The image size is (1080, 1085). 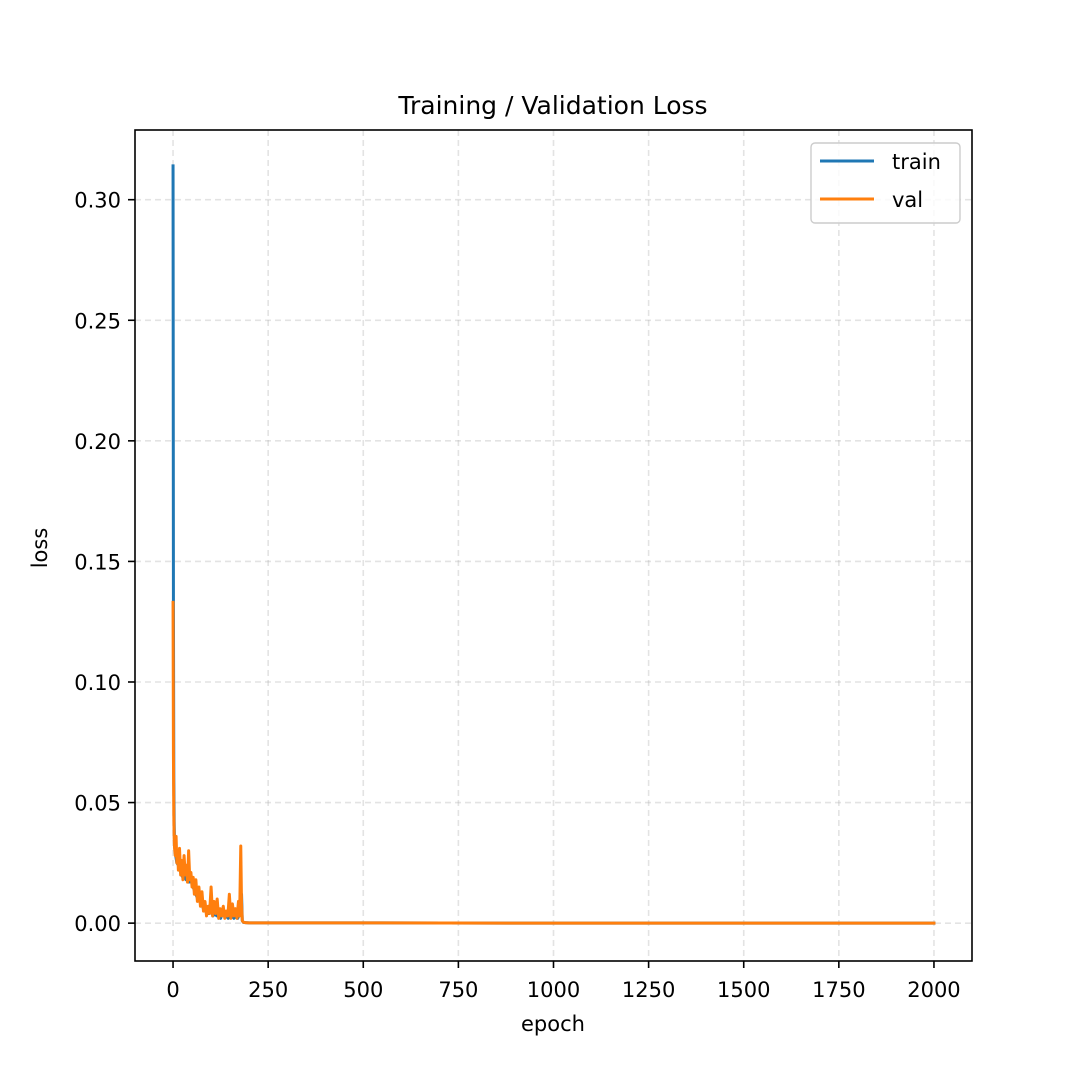 What do you see at coordinates (97, 321) in the screenshot?
I see `y-tick-label: 0.25` at bounding box center [97, 321].